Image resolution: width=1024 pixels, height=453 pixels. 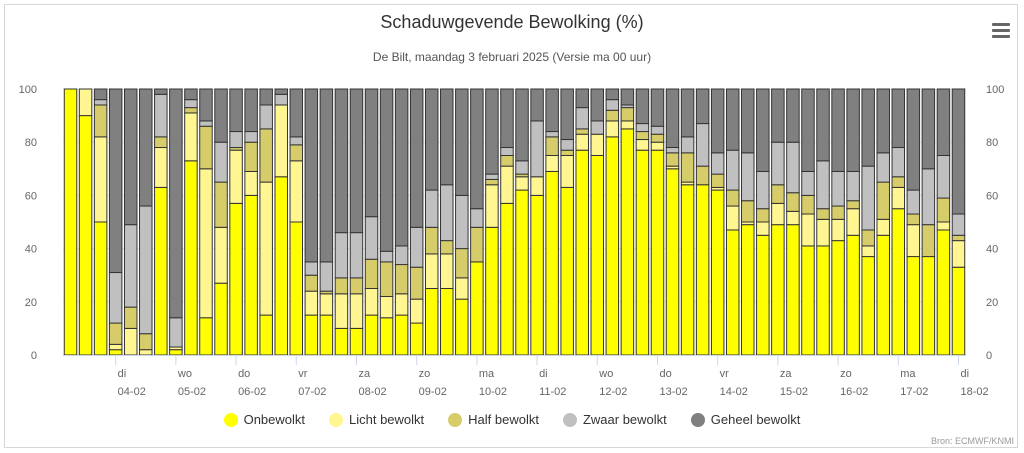 What do you see at coordinates (274, 419) in the screenshot?
I see `legend-label: Onbewolkt` at bounding box center [274, 419].